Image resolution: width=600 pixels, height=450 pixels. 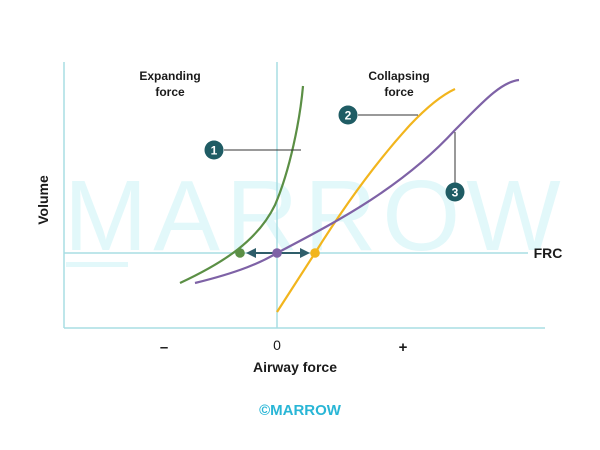 I want to click on copyright-text: ©MARROW, so click(x=300, y=410).